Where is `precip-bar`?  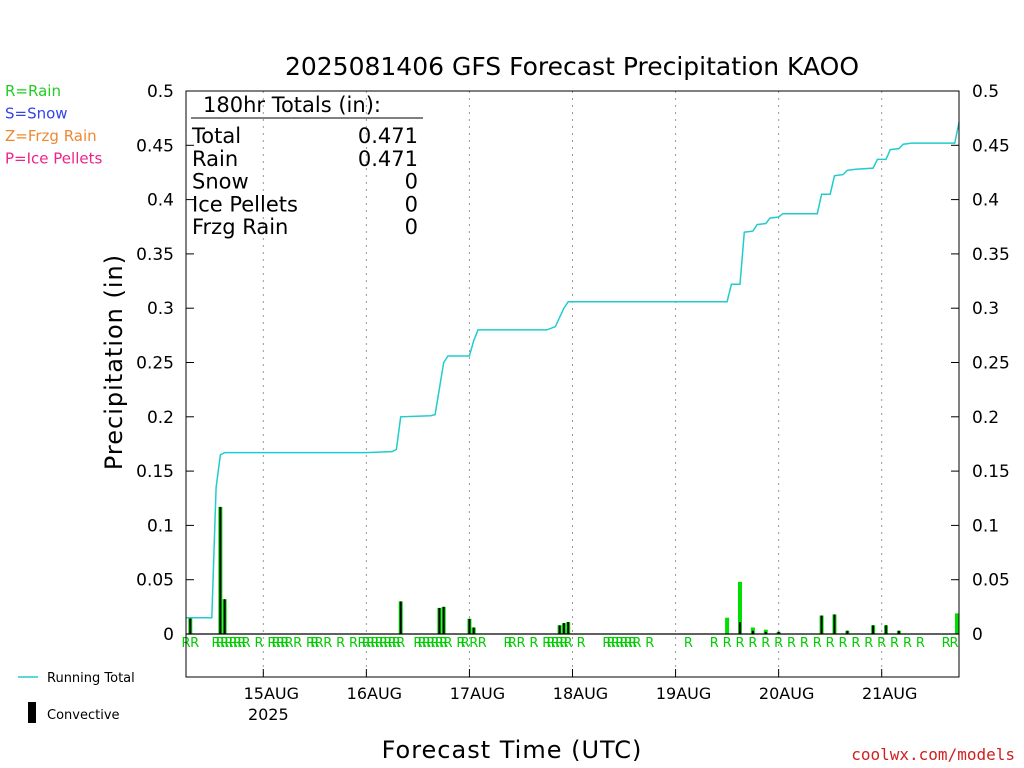
precip-bar is located at coordinates (739, 607).